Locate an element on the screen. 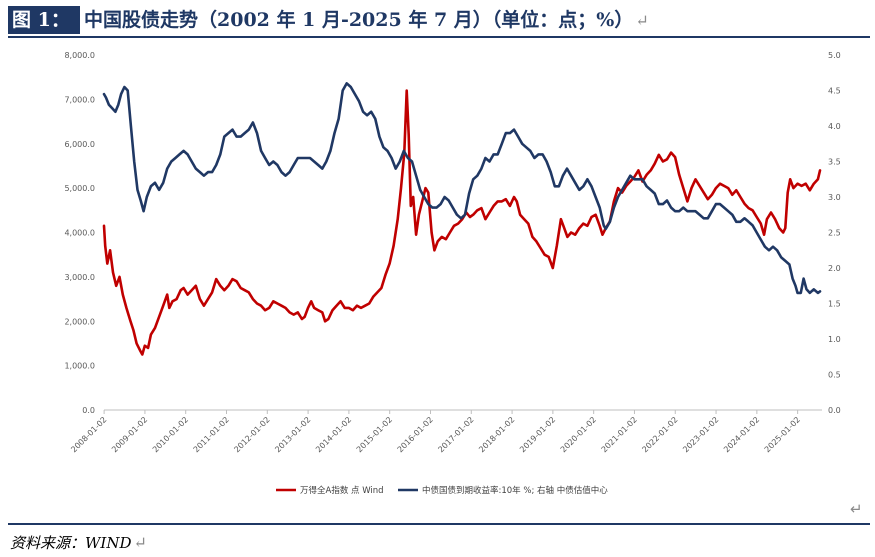 This screenshot has width=875, height=557. y-right-tick-label: 1.0 is located at coordinates (834, 339).